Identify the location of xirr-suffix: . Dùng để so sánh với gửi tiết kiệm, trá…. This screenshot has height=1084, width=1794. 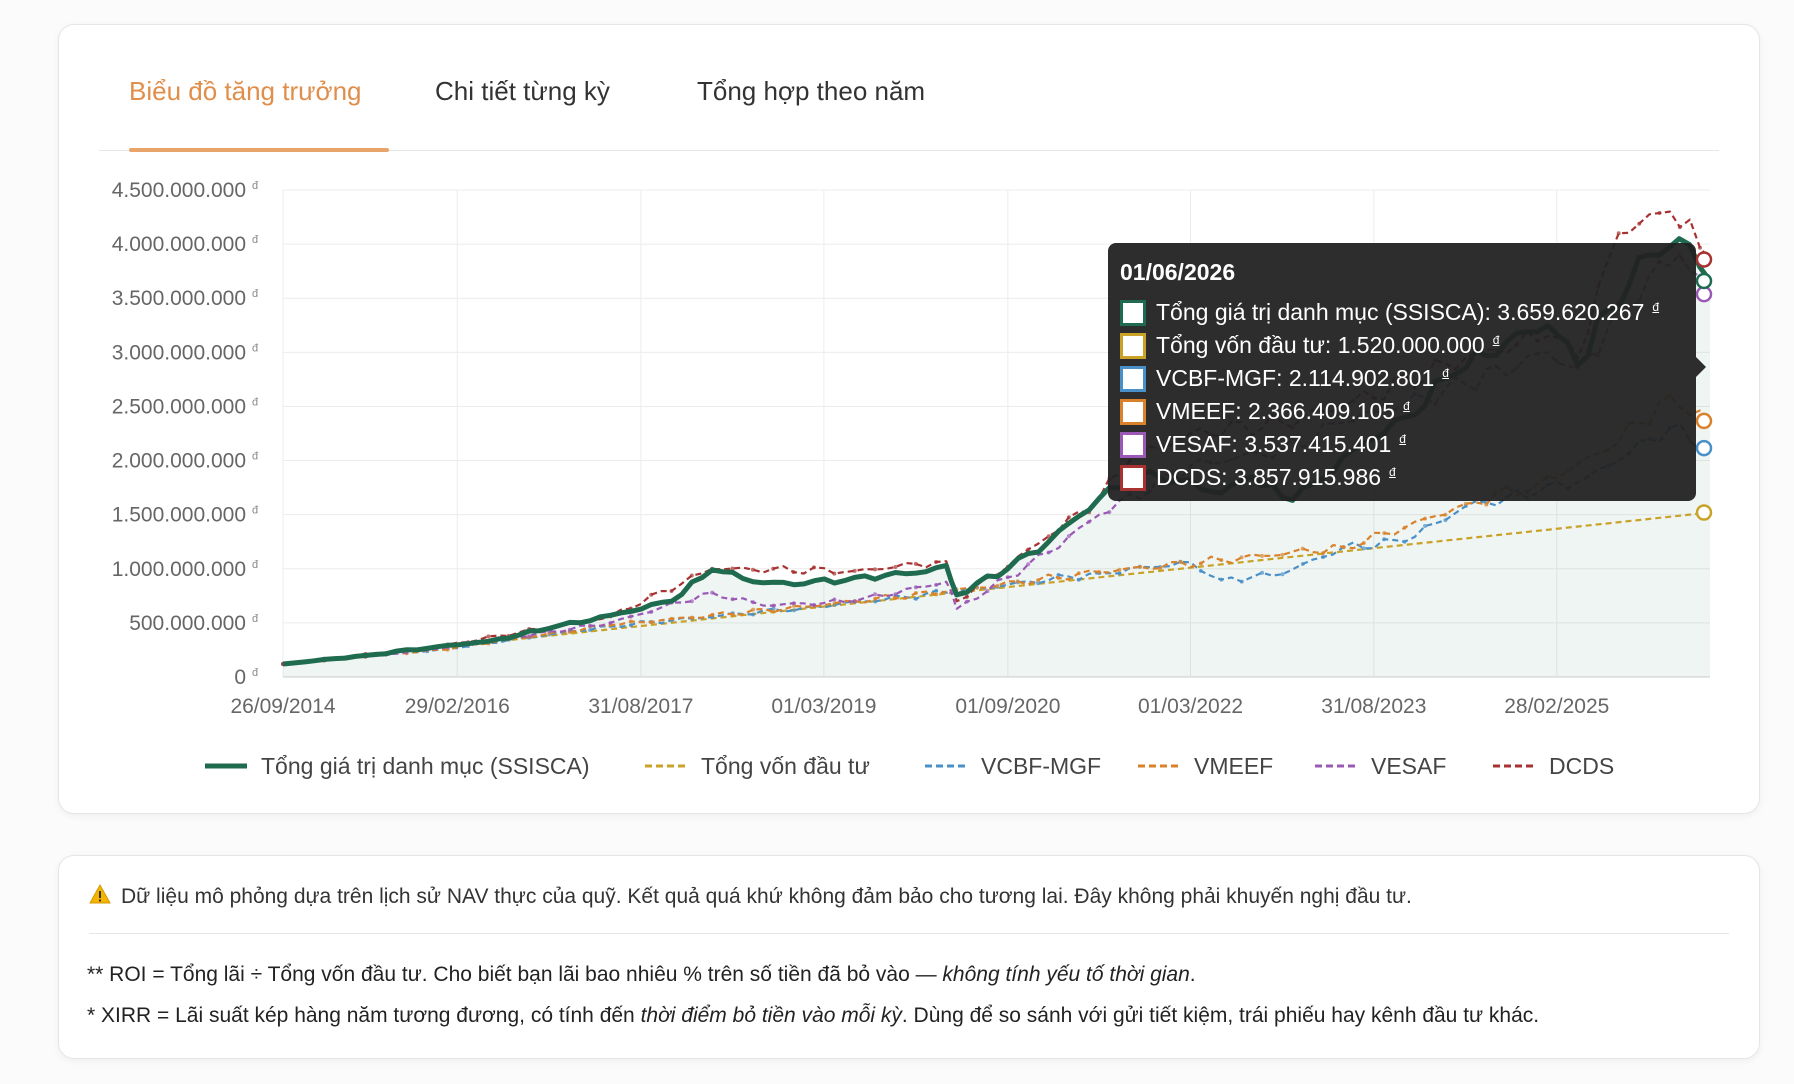
(1220, 1015).